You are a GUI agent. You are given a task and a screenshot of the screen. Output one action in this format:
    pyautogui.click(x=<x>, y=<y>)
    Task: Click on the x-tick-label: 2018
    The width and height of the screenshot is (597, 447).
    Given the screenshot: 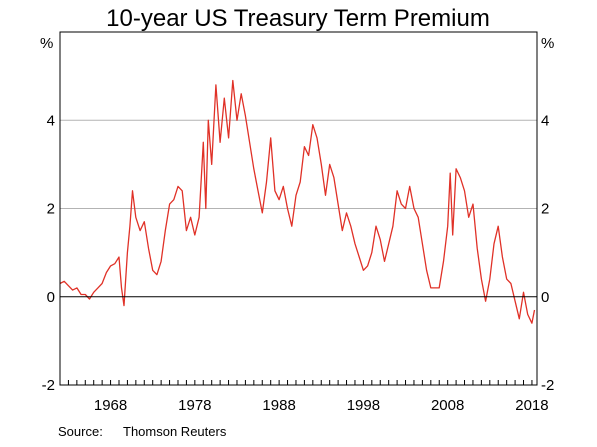 What is the action you would take?
    pyautogui.click(x=531, y=405)
    